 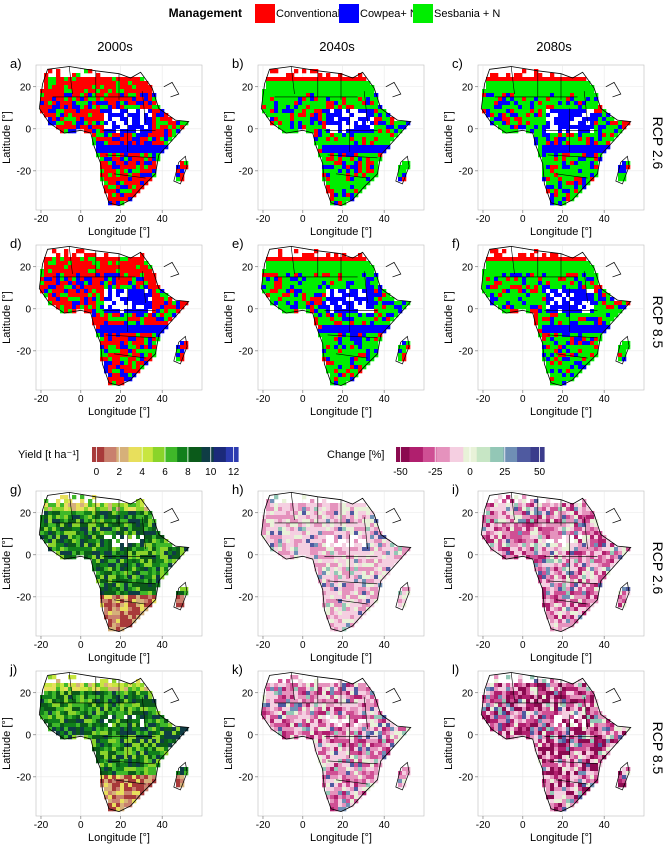 What do you see at coordinates (349, 13) in the screenshot?
I see `legend-swatch-cowpea` at bounding box center [349, 13].